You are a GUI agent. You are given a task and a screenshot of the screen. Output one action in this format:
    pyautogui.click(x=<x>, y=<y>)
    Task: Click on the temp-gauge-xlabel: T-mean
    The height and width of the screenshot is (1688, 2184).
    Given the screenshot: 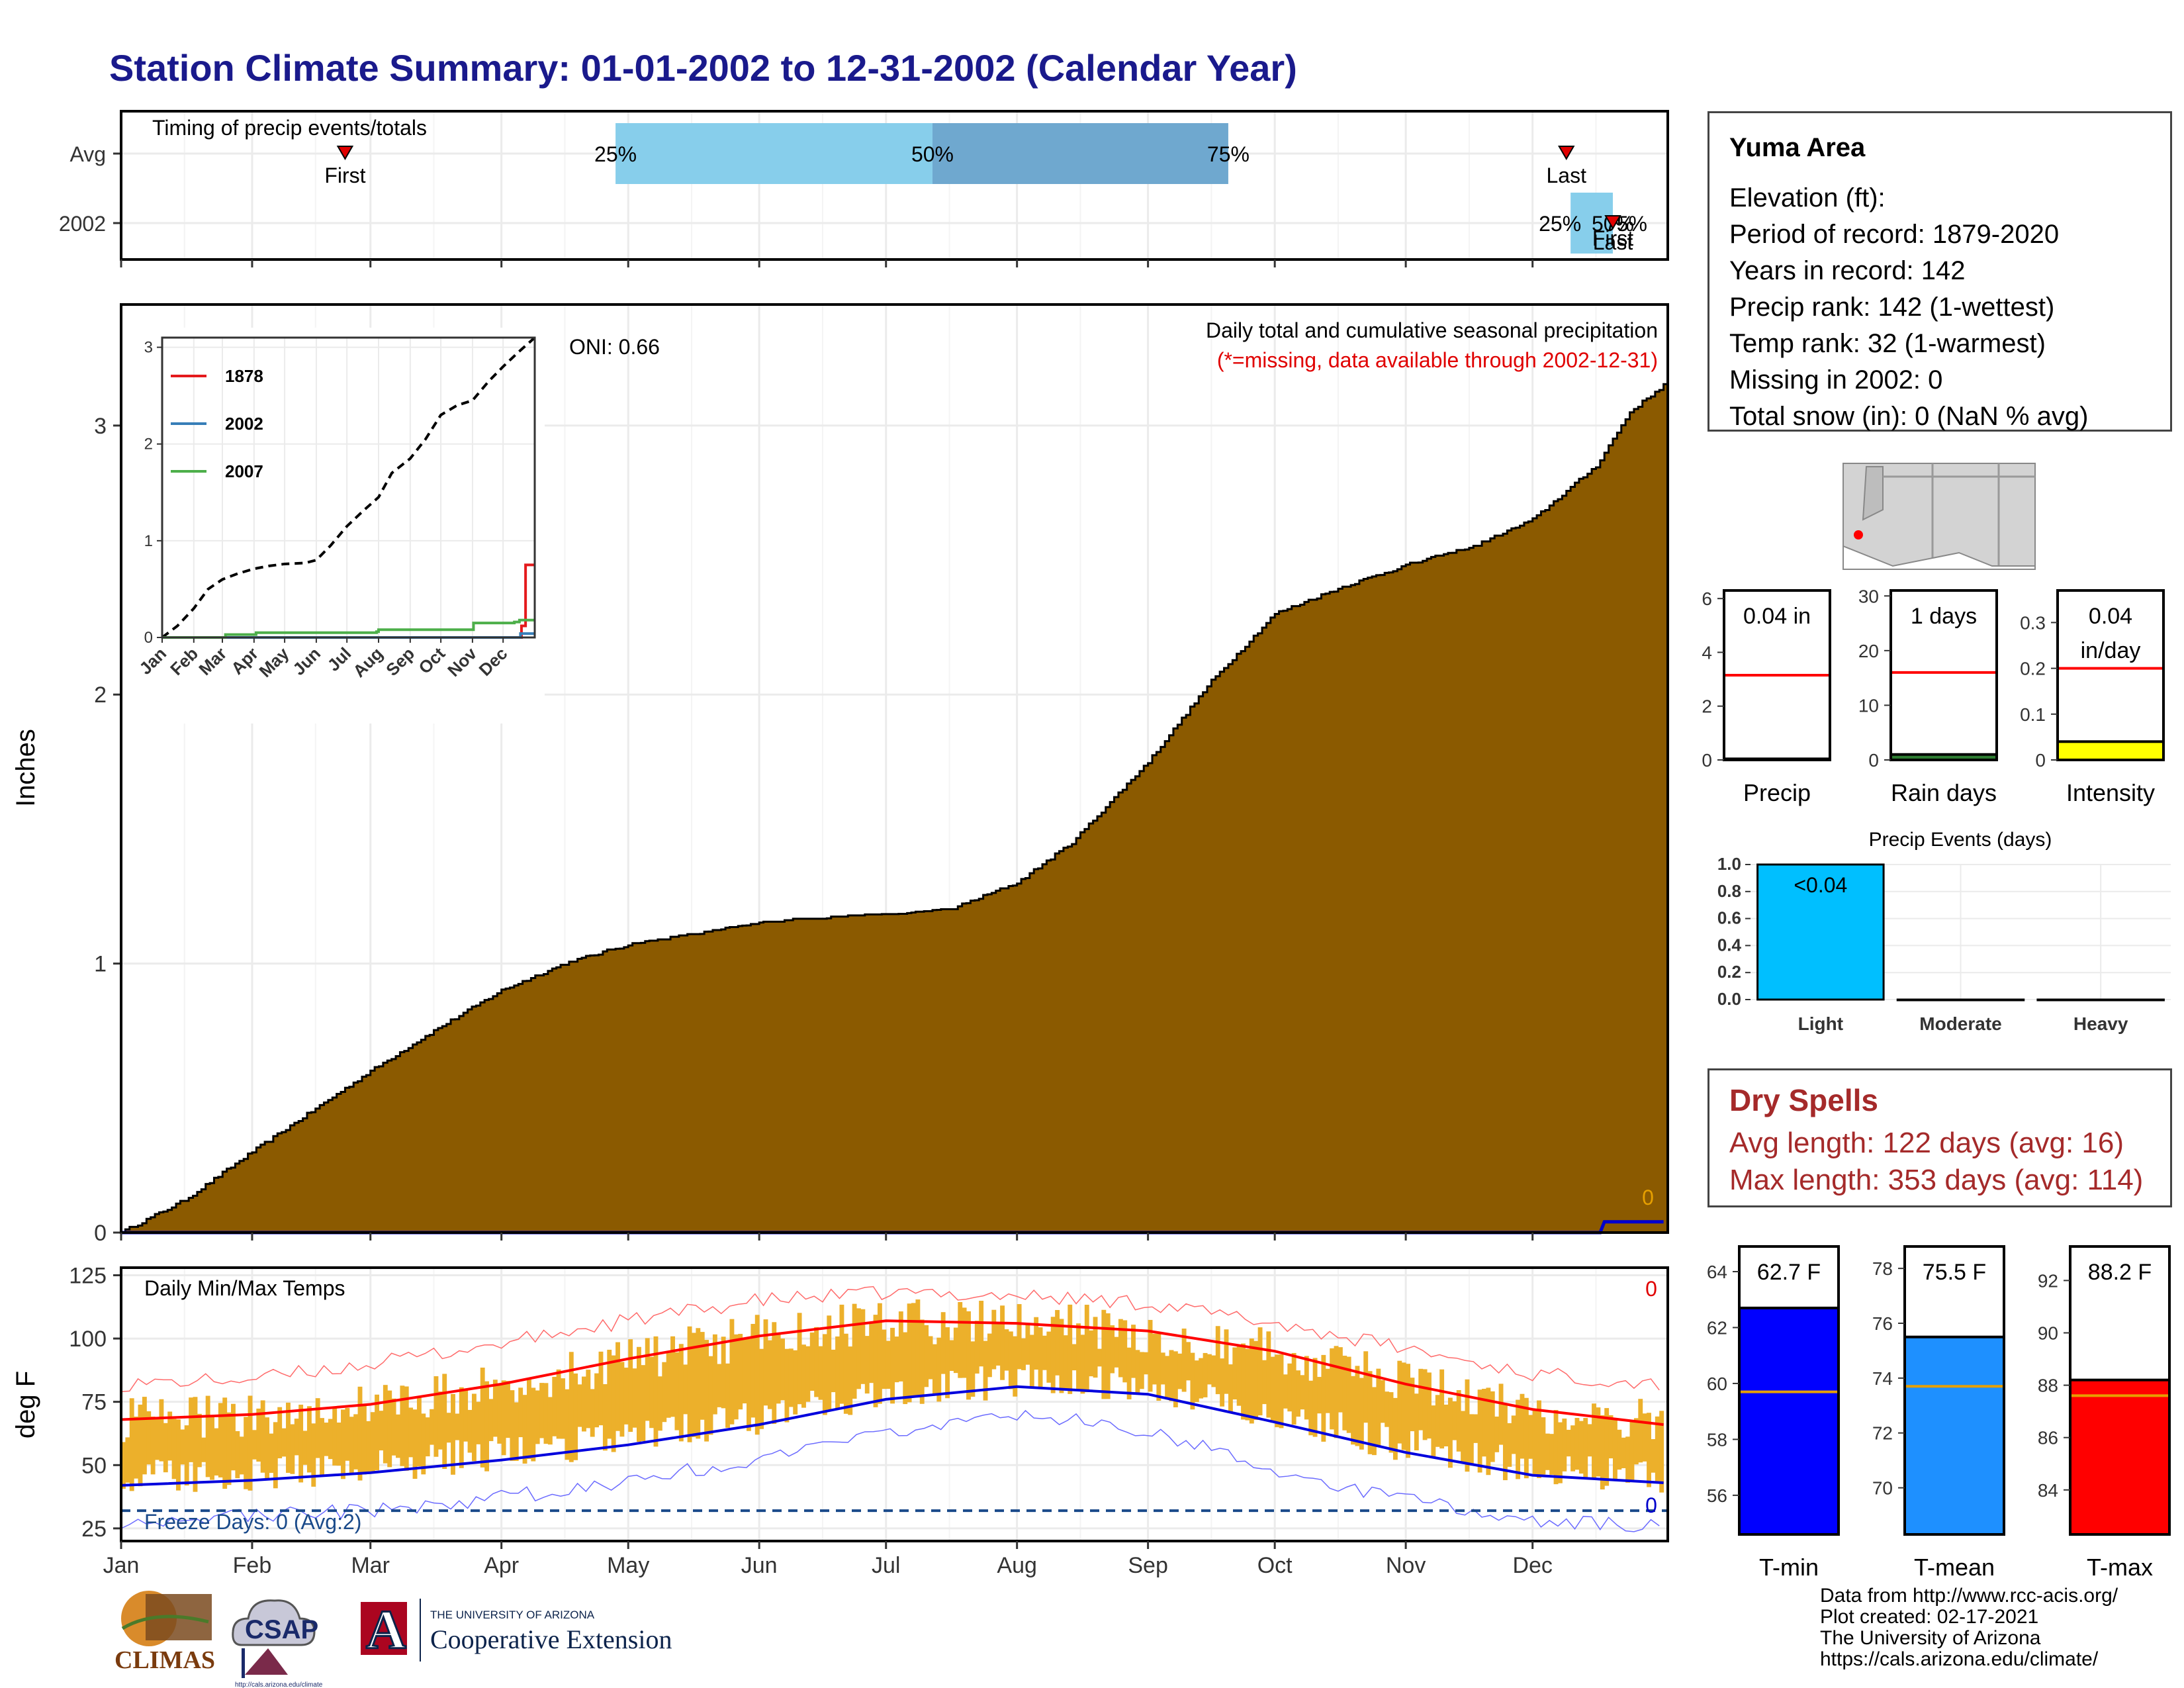 What is the action you would take?
    pyautogui.click(x=1954, y=1567)
    